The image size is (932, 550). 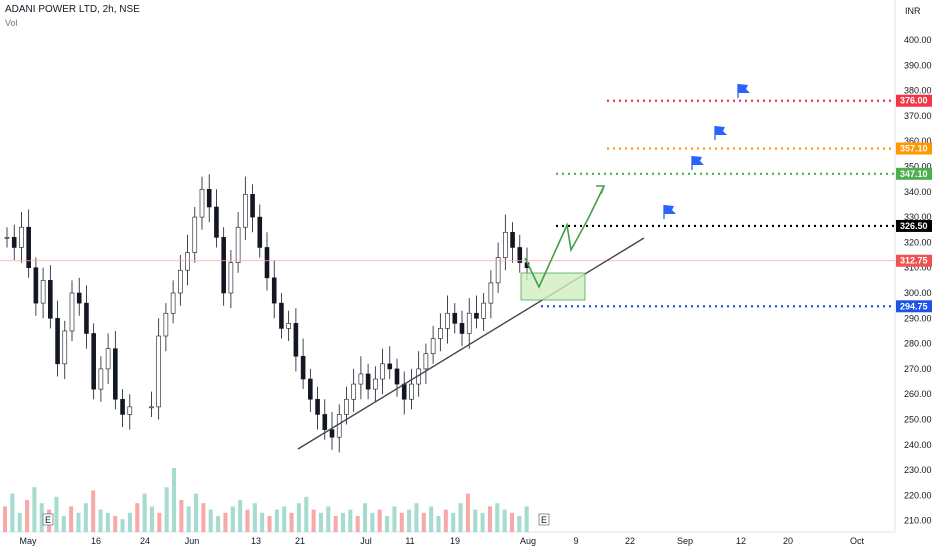 I want to click on x-tick-label: 21, so click(x=300, y=541).